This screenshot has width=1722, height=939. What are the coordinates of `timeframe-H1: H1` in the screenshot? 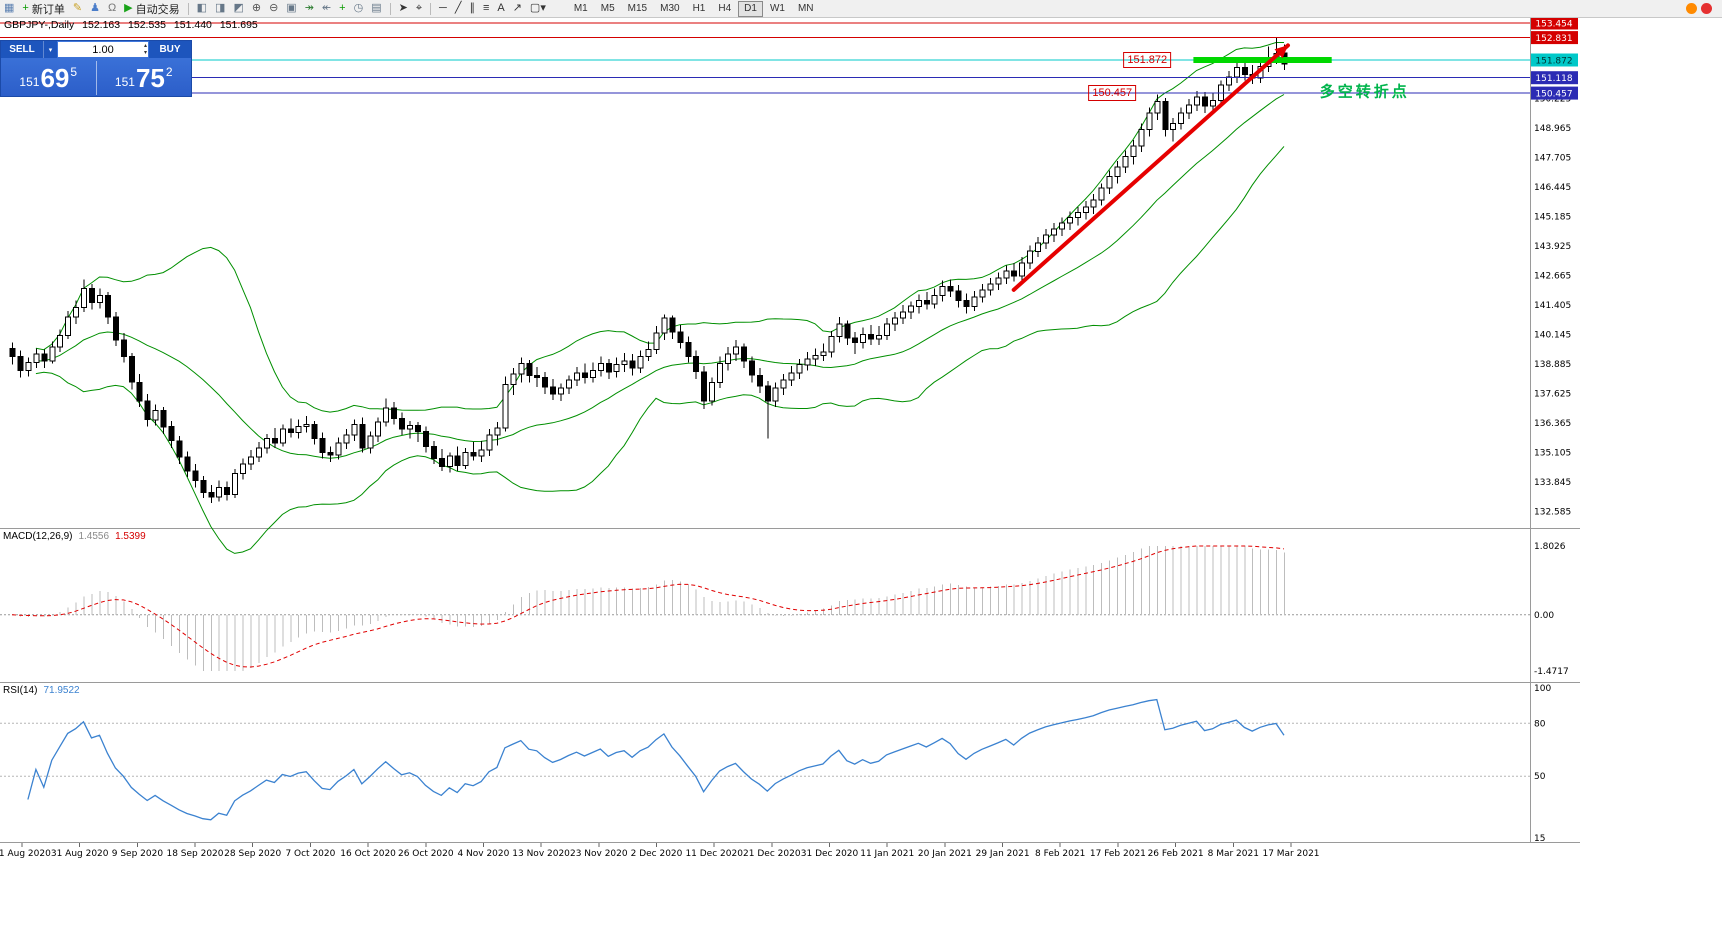 It's located at (699, 8).